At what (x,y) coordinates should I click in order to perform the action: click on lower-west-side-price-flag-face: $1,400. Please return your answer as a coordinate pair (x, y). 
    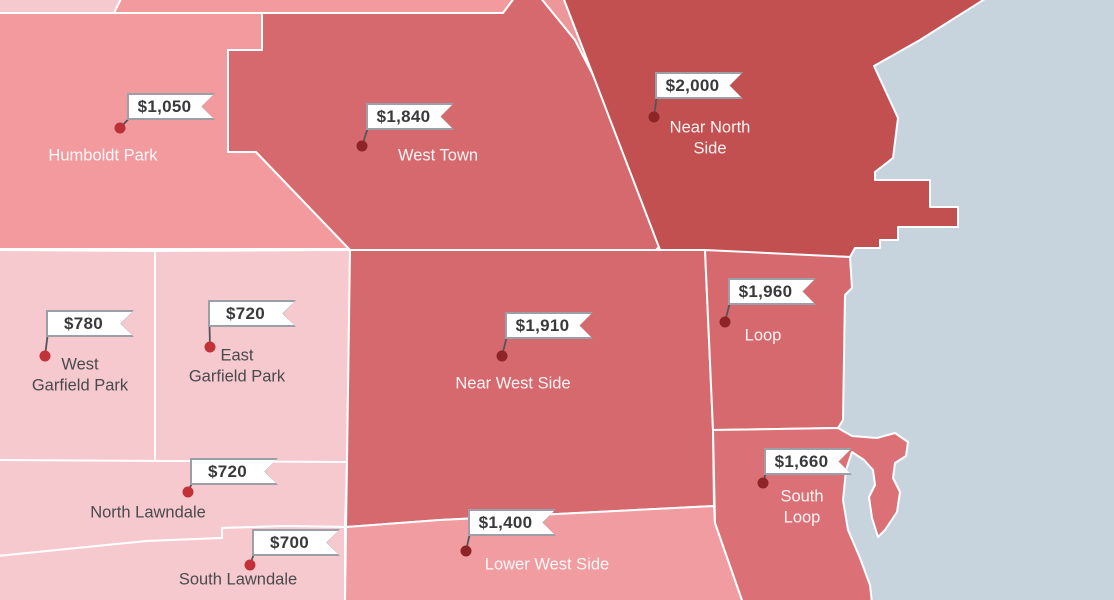
    Looking at the image, I should click on (512, 523).